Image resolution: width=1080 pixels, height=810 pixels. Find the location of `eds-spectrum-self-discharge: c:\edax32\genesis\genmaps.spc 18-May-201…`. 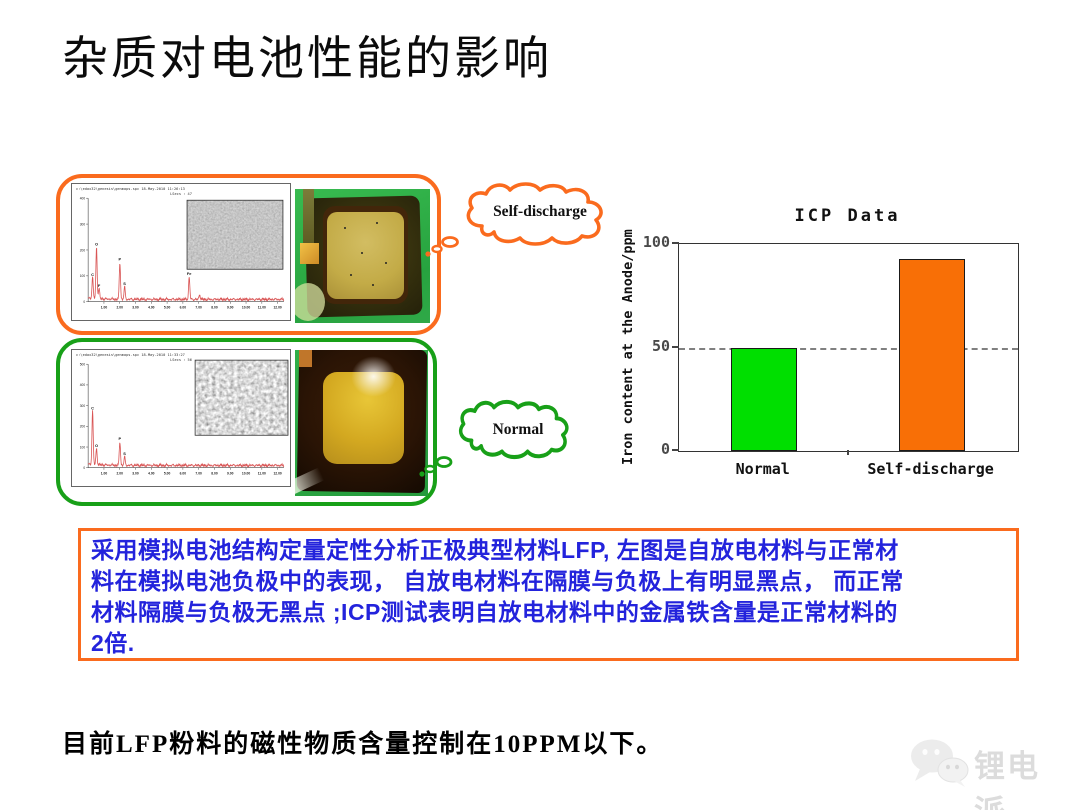

eds-spectrum-self-discharge: c:\edax32\genesis\genmaps.spc 18-May-201… is located at coordinates (181, 252).